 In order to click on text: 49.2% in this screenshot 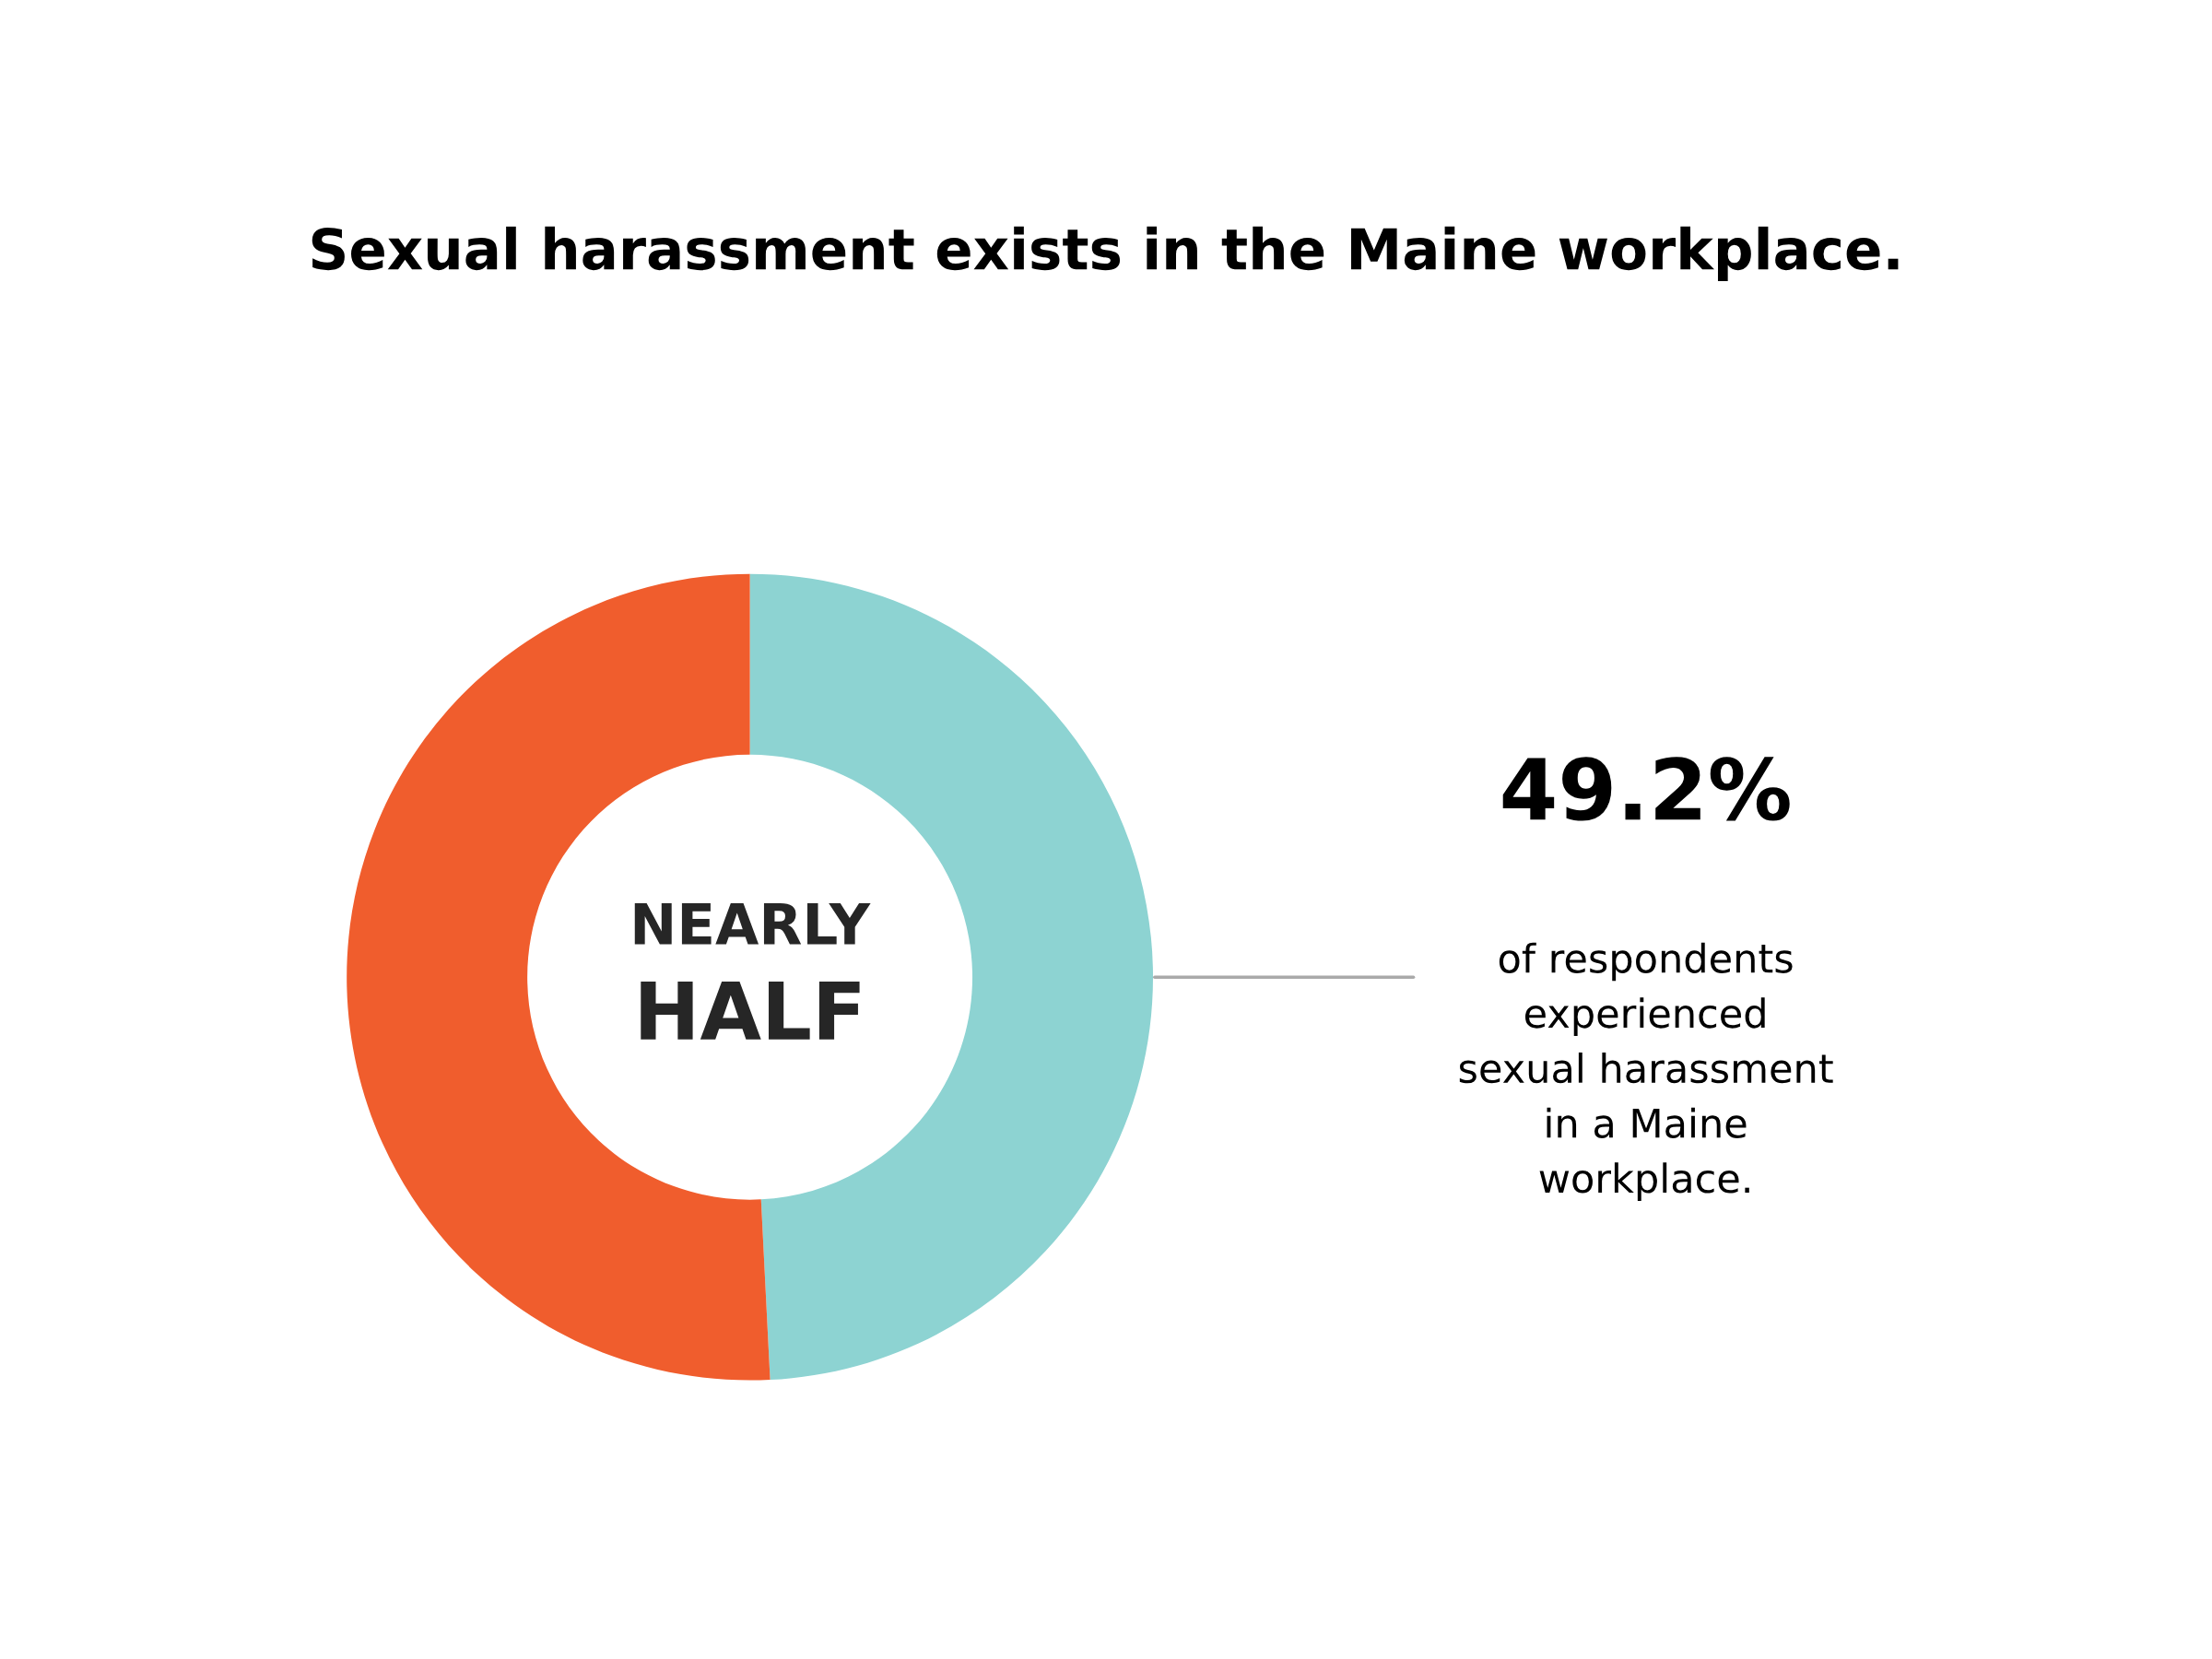, I will do `click(1646, 789)`.